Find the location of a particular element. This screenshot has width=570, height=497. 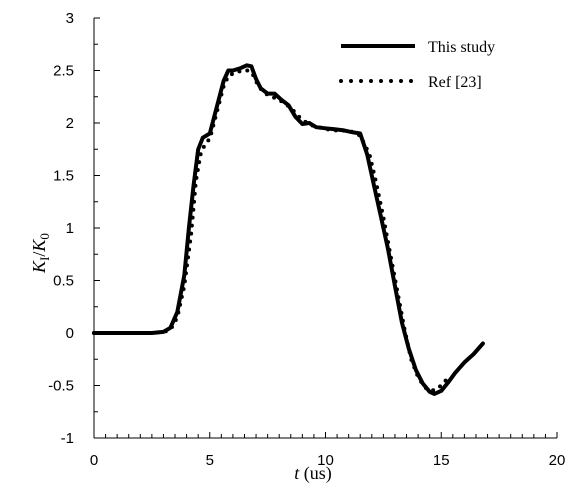

y-tick-label: 1 is located at coordinates (70, 228).